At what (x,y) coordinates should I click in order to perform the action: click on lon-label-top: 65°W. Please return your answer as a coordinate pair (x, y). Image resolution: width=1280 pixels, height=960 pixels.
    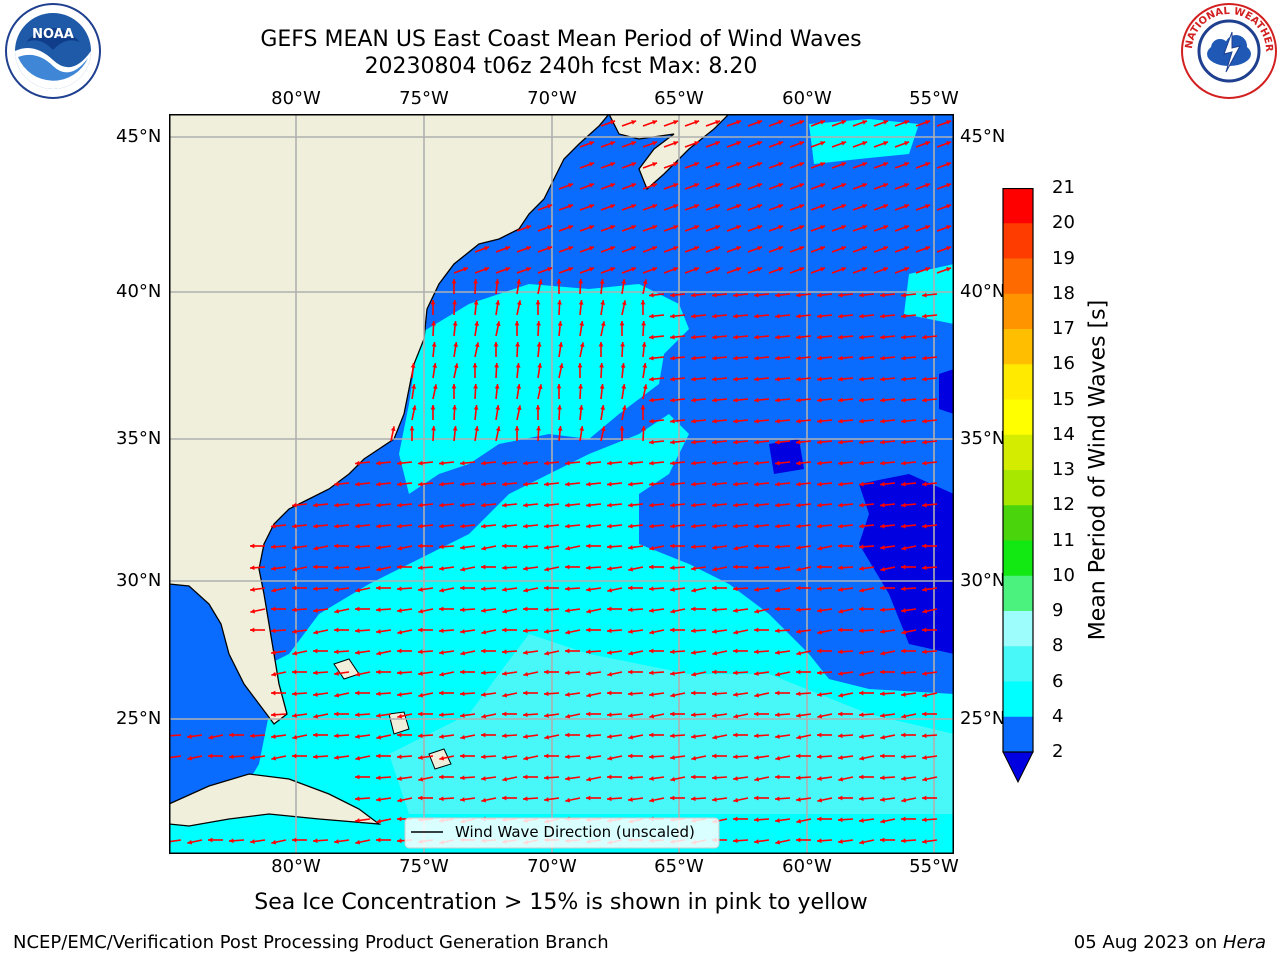
    Looking at the image, I should click on (679, 98).